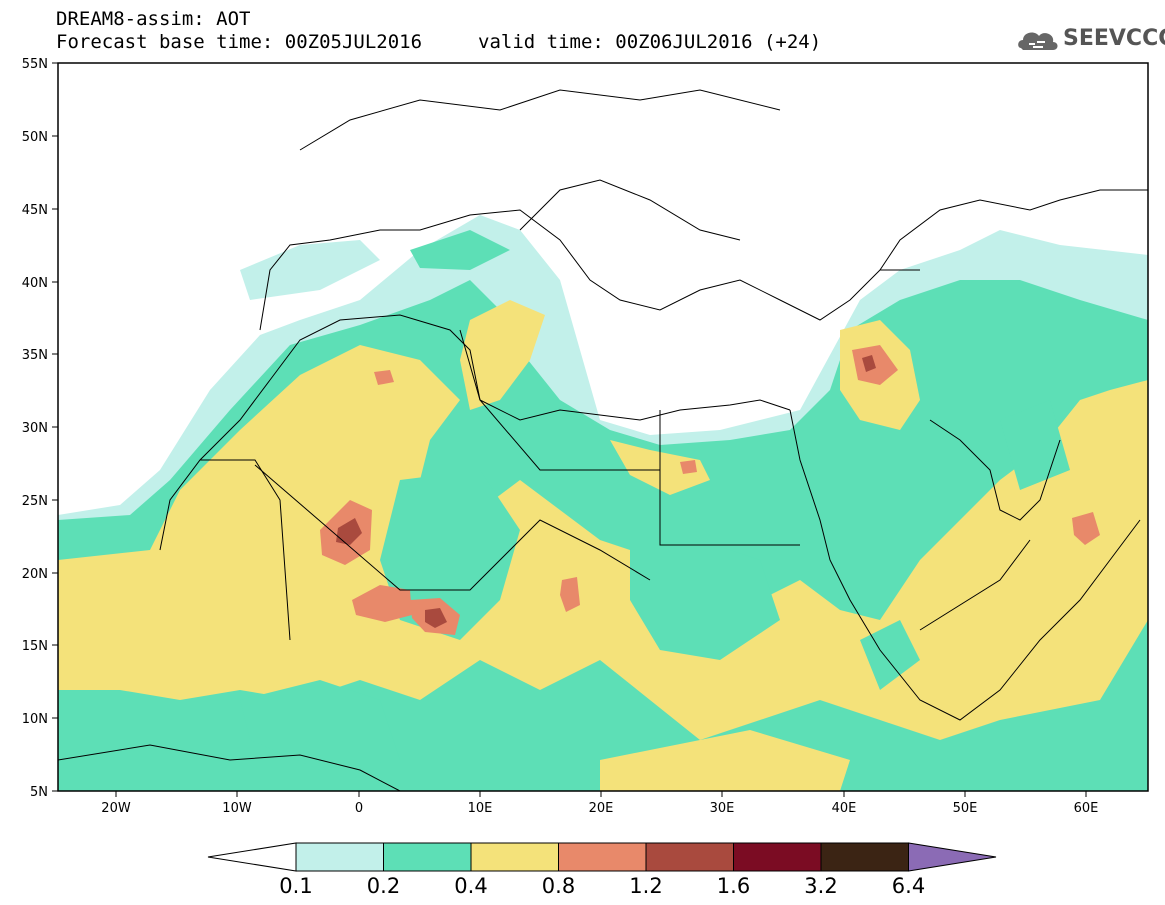 The height and width of the screenshot is (905, 1165). I want to click on lon-tick: 10E, so click(480, 803).